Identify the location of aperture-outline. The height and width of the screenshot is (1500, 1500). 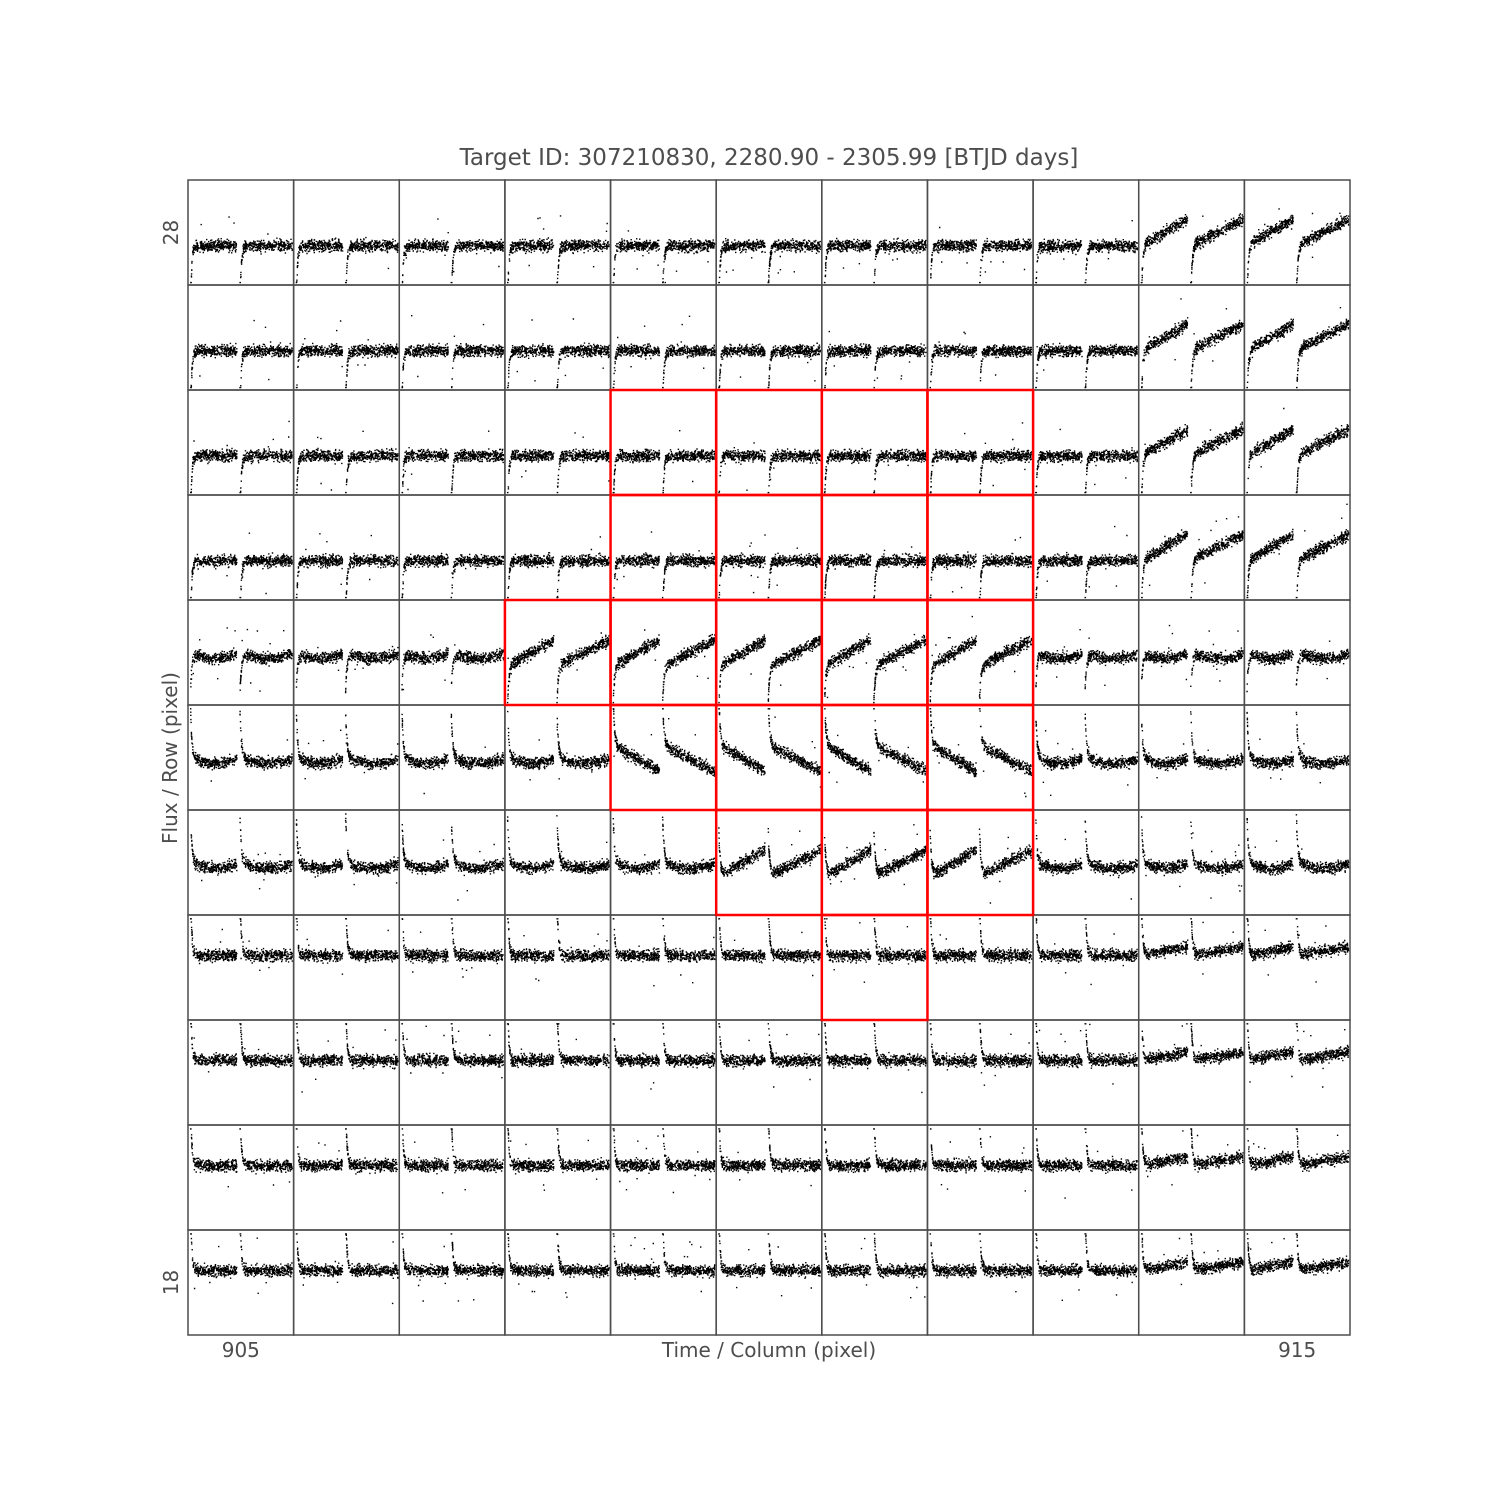
(769, 705).